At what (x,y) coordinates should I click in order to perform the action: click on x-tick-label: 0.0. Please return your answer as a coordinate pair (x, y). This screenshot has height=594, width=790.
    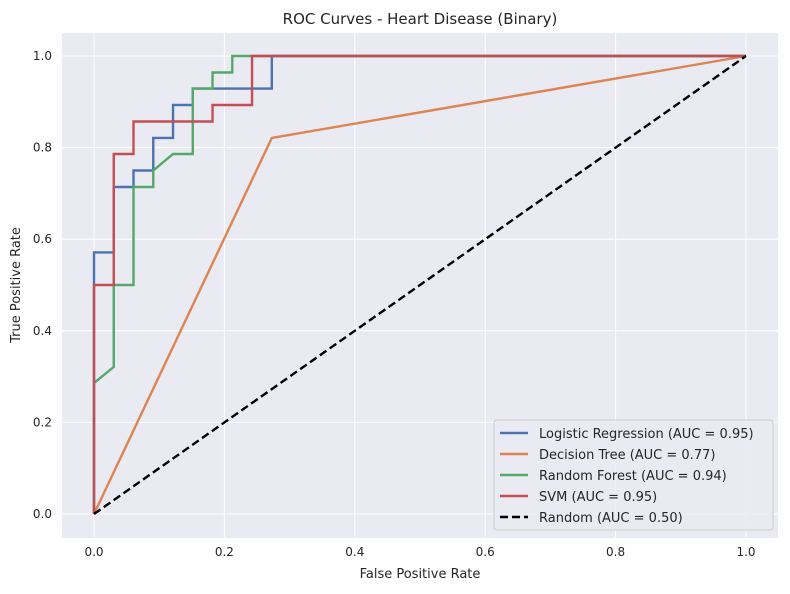
    Looking at the image, I should click on (93, 552).